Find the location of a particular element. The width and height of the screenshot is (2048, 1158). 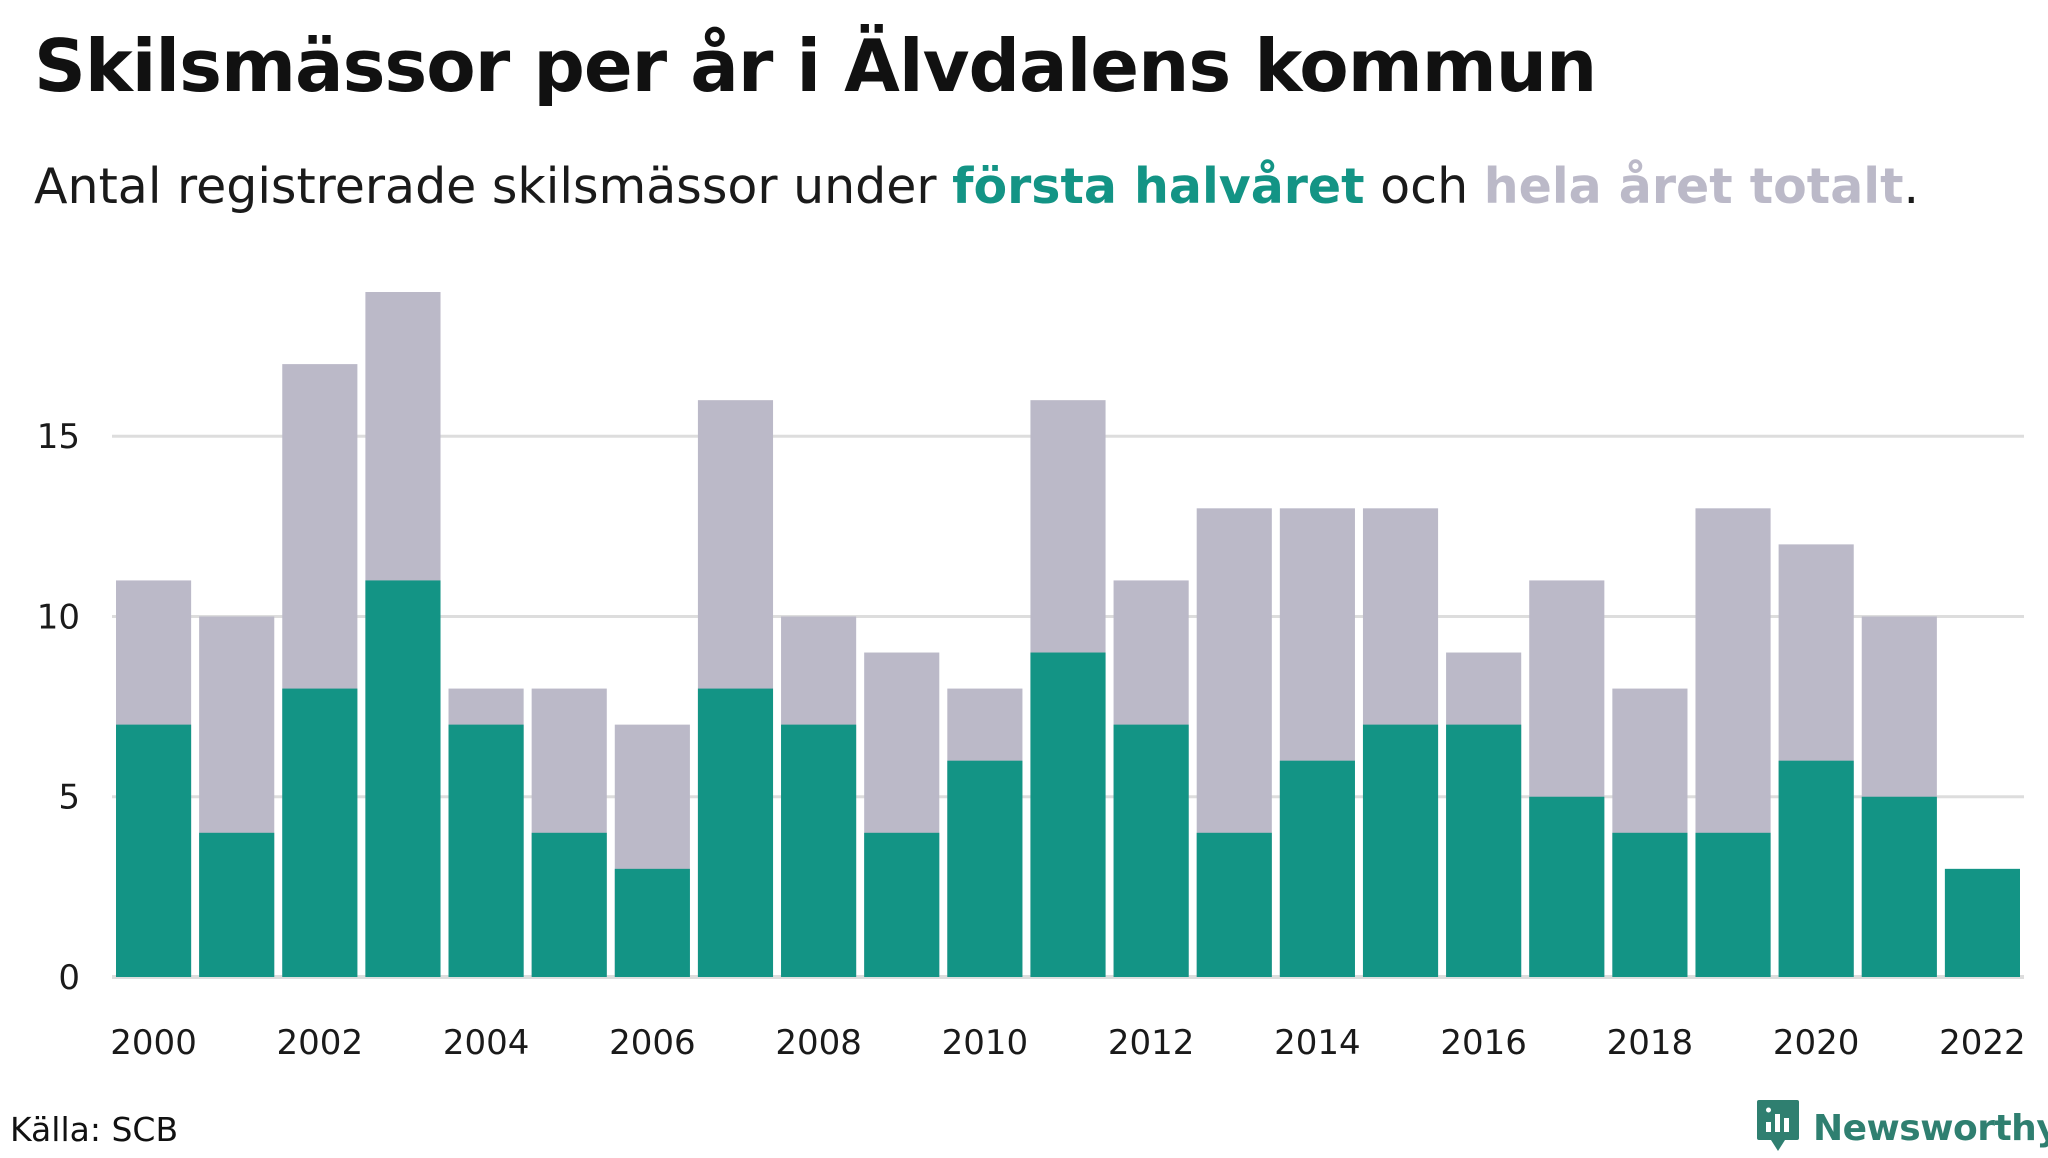

subtitle-highlight-first-half: första halvåret is located at coordinates (1158, 186).